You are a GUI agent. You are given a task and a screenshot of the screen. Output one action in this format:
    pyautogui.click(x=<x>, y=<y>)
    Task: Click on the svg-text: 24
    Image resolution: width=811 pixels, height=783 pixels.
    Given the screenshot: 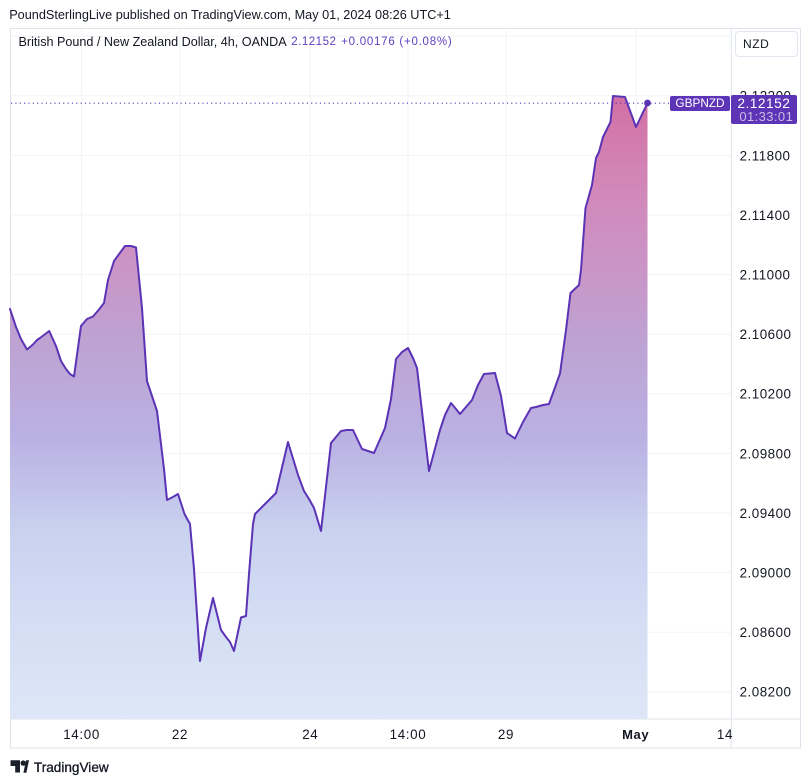 What is the action you would take?
    pyautogui.click(x=310, y=734)
    